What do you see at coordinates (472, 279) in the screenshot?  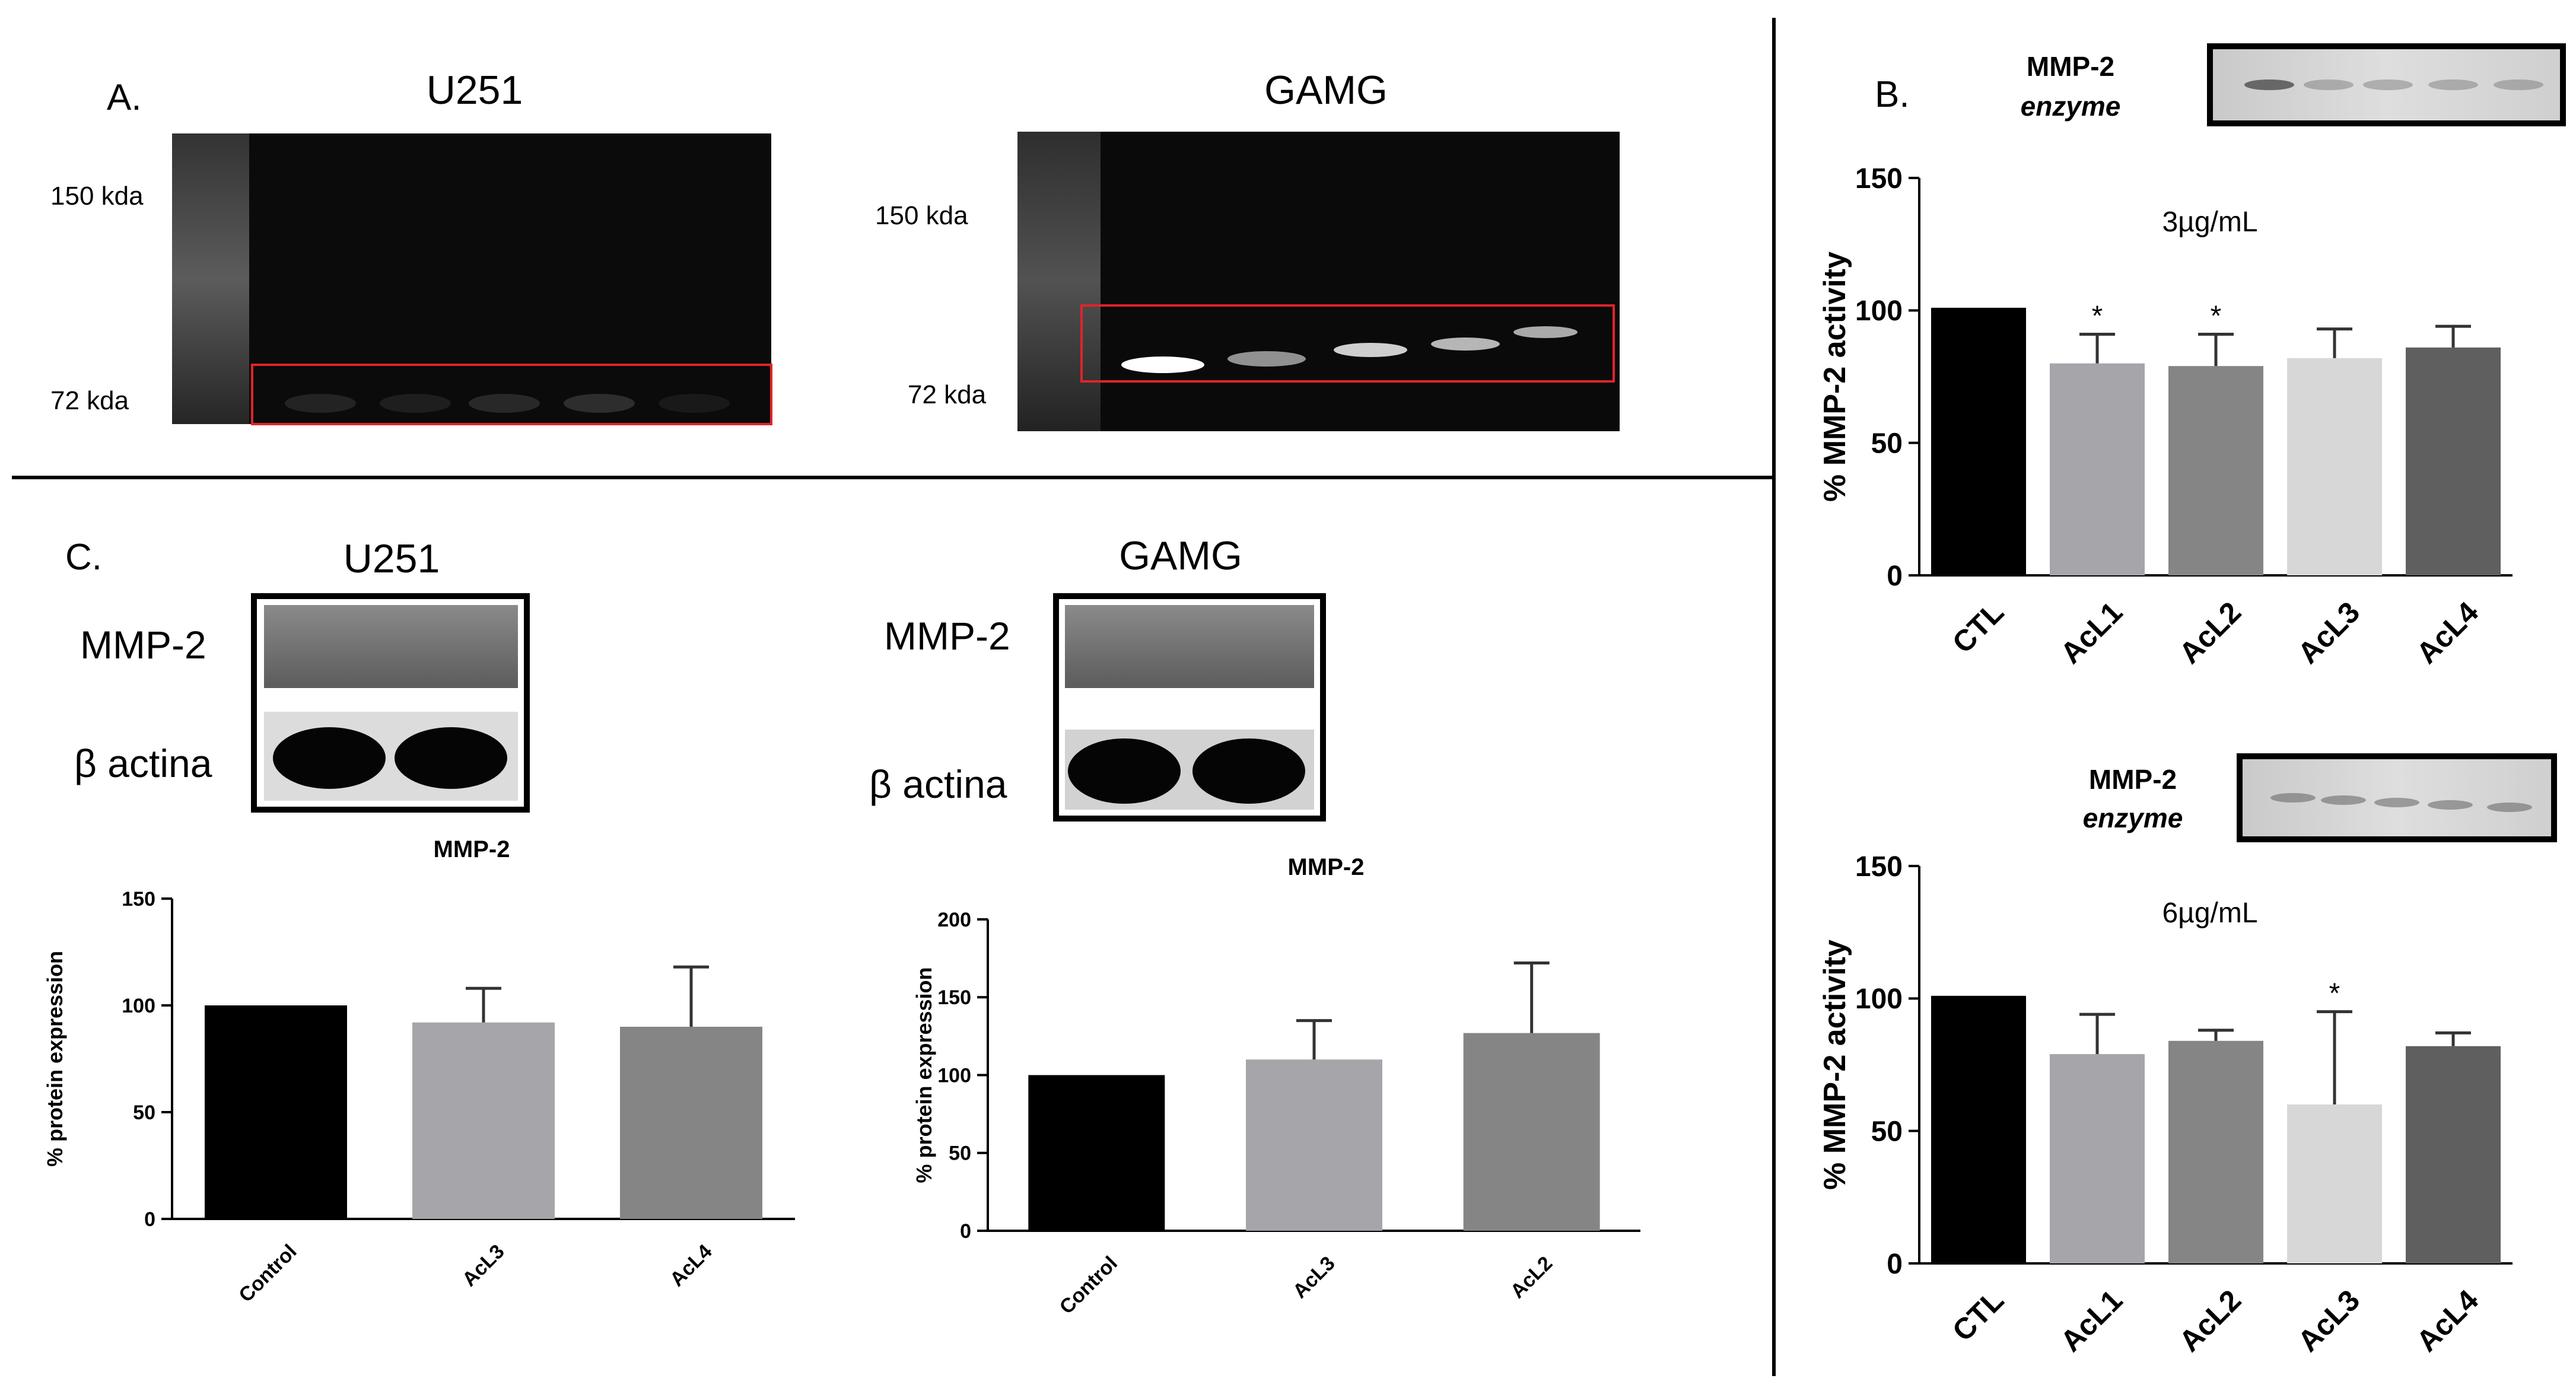 I see `u251-zymogram` at bounding box center [472, 279].